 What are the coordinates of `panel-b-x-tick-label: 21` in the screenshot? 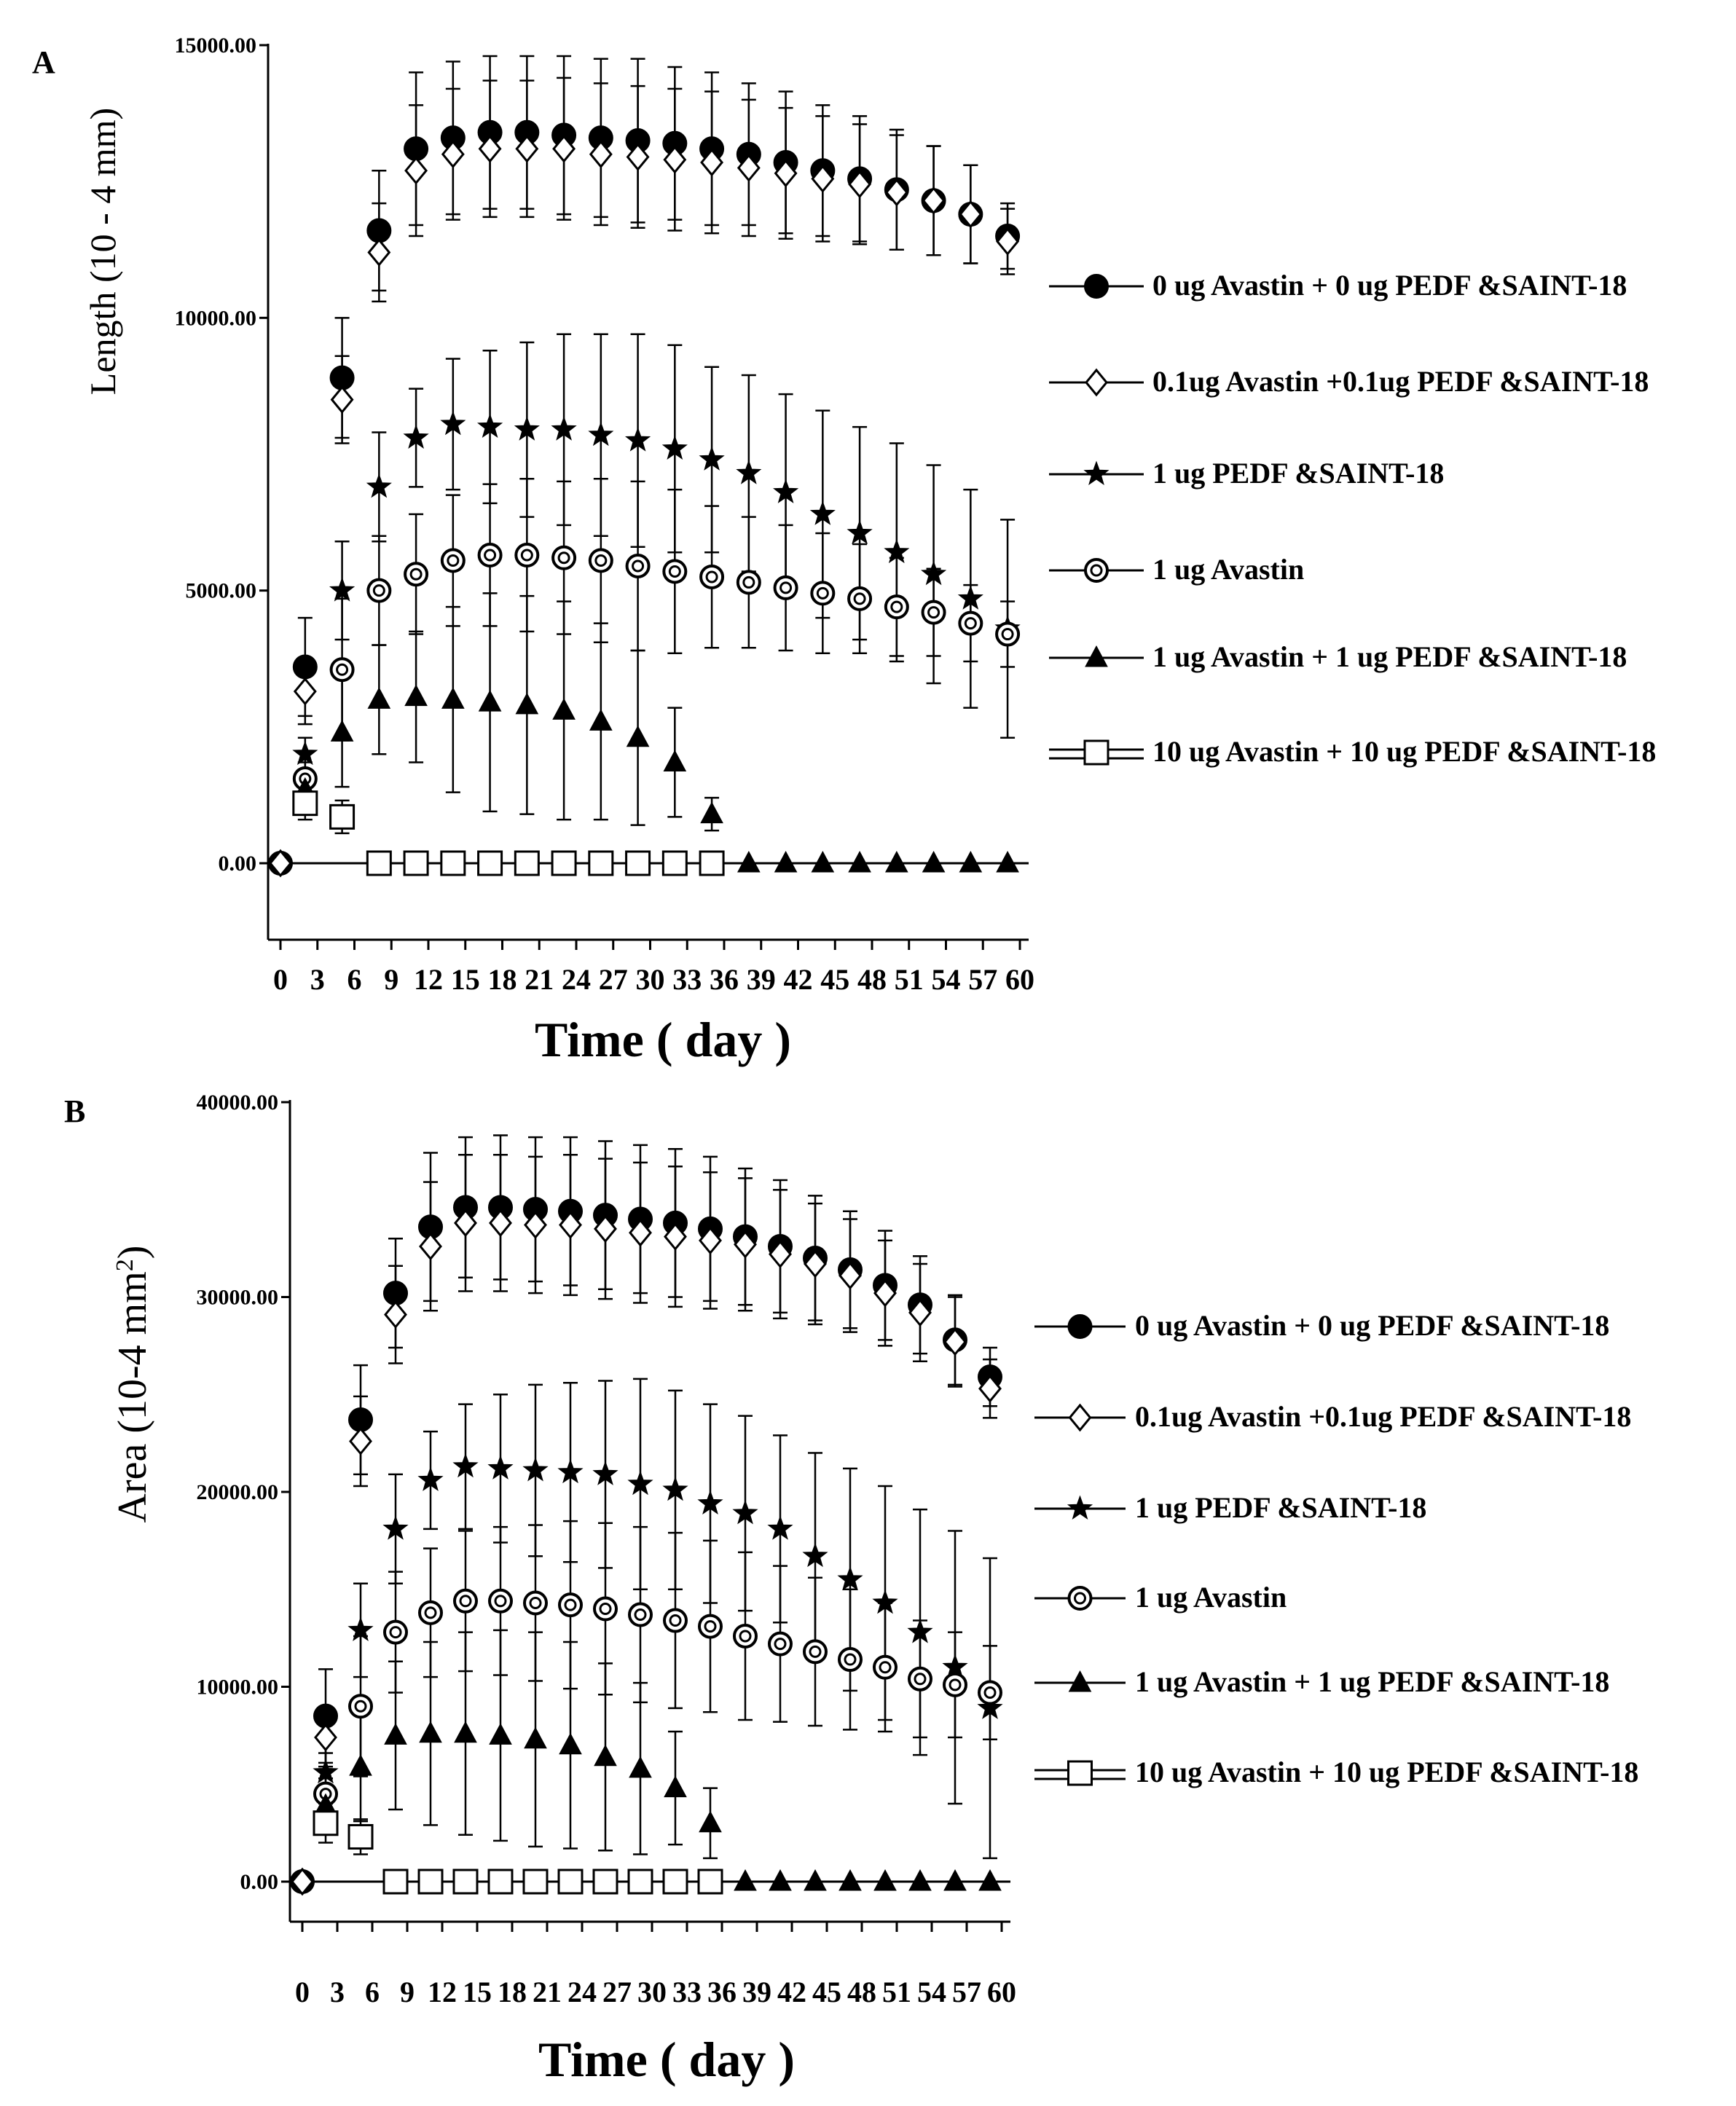 It's located at (547, 1992).